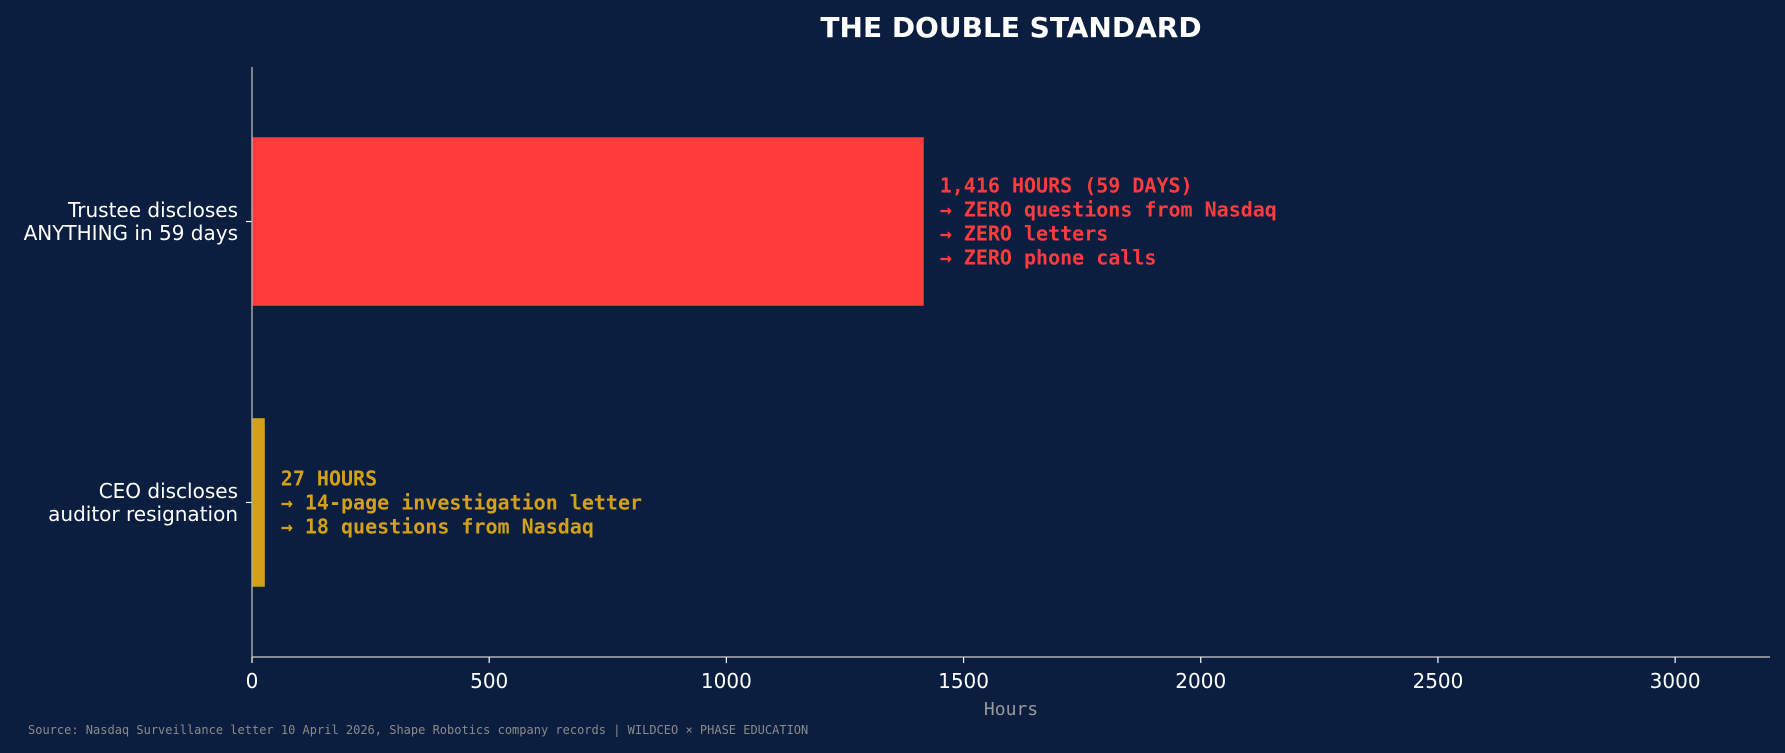 This screenshot has height=753, width=1785. What do you see at coordinates (489, 681) in the screenshot?
I see `x-tick-label-500: 500` at bounding box center [489, 681].